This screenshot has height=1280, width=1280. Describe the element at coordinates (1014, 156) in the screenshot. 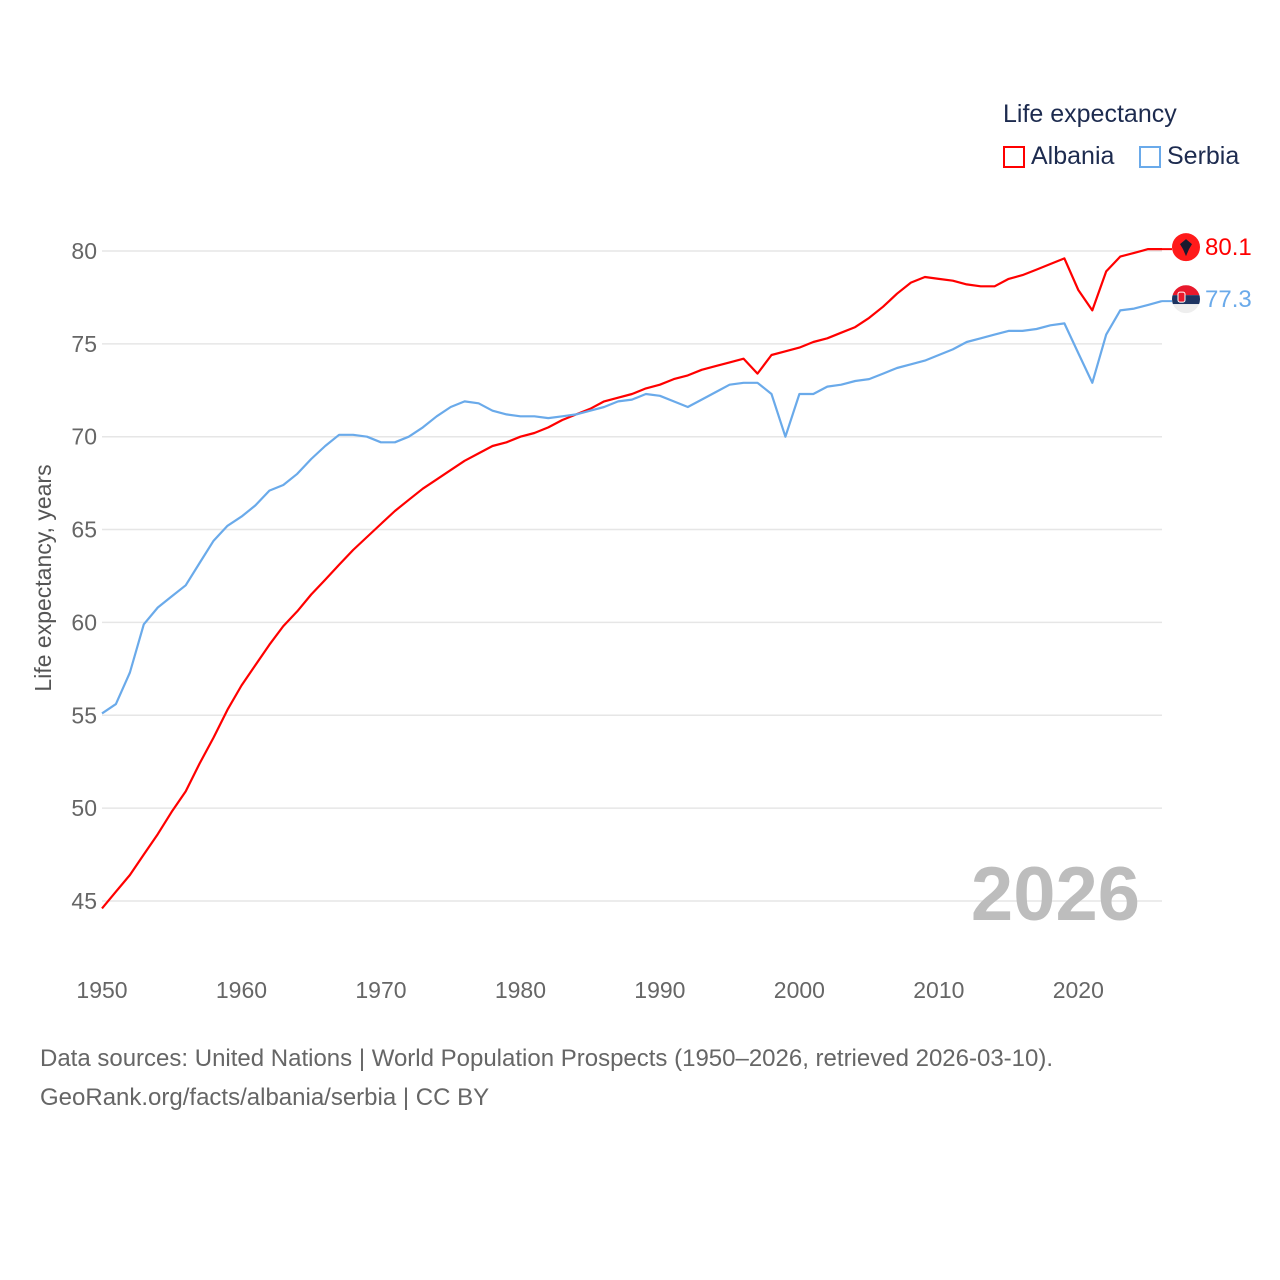

I see `legend-swatch-albania` at that location.